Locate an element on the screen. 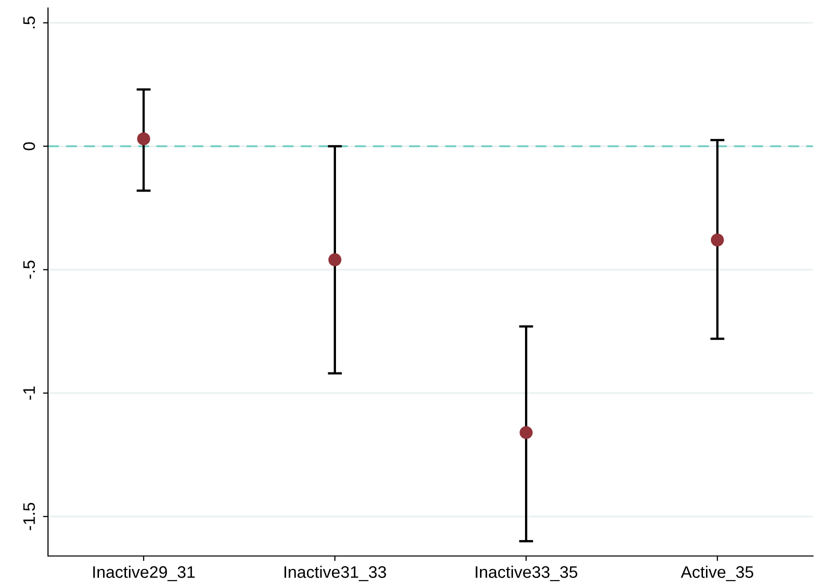  y-tick-label: -1.5 is located at coordinates (29, 516).